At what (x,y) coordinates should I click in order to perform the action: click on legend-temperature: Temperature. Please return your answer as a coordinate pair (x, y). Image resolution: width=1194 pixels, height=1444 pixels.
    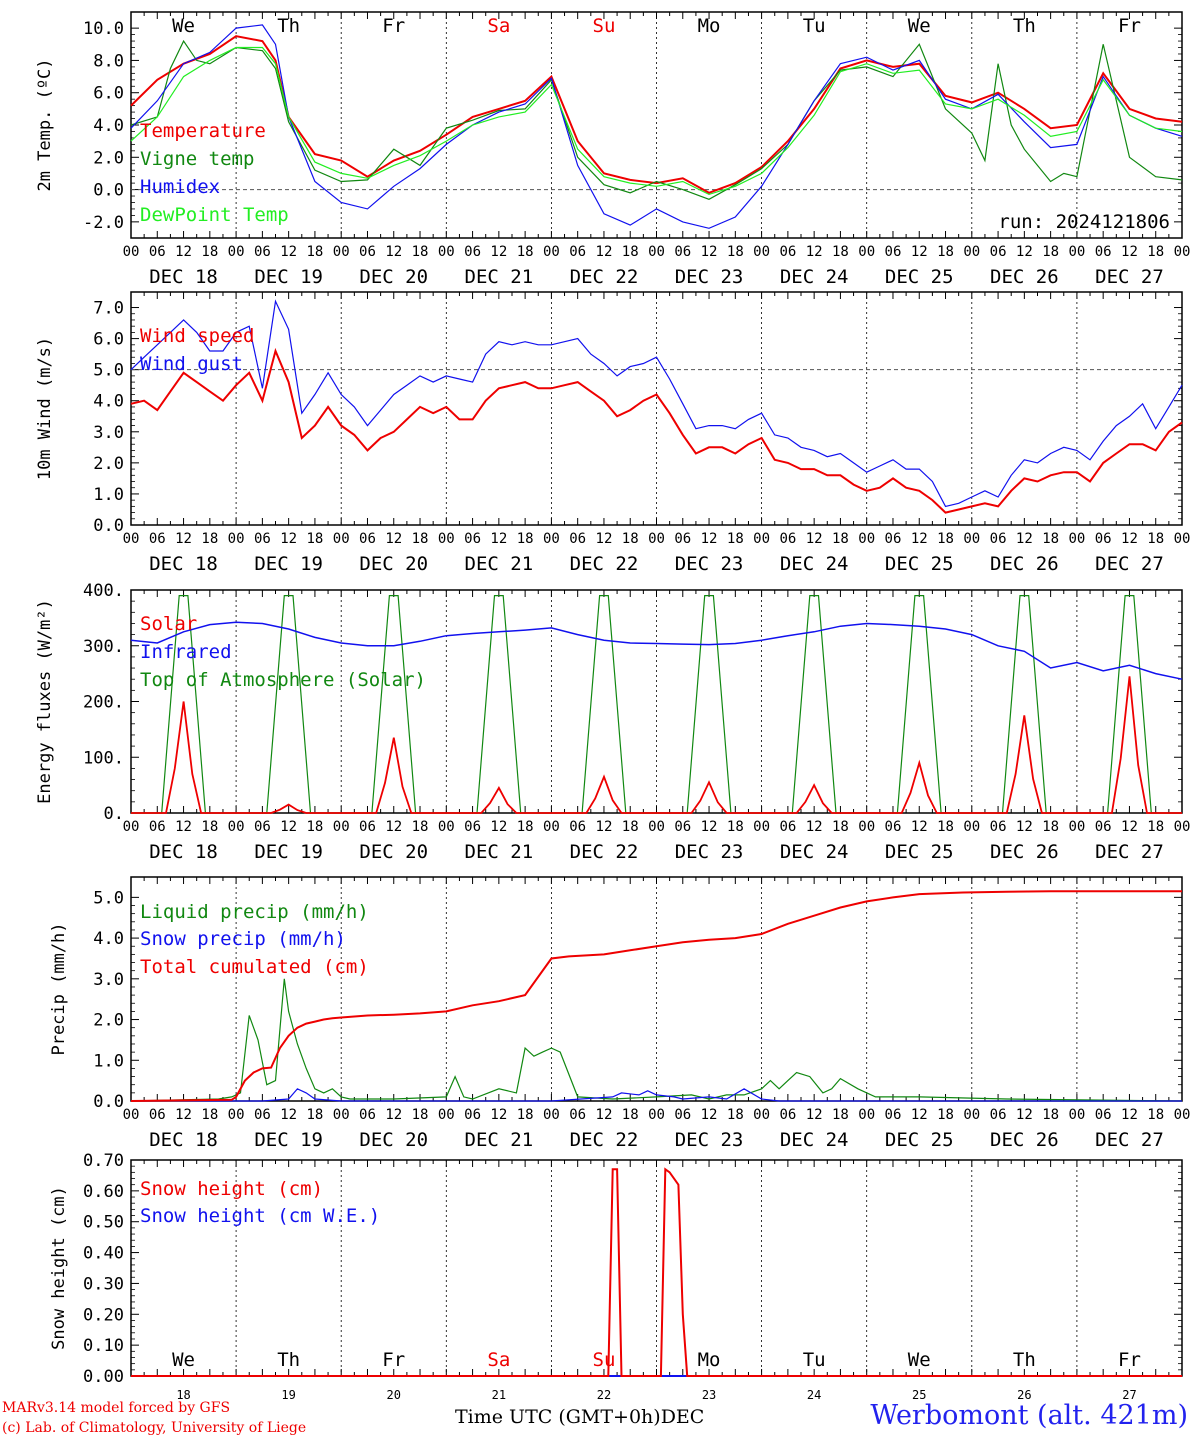
    Looking at the image, I should click on (203, 131).